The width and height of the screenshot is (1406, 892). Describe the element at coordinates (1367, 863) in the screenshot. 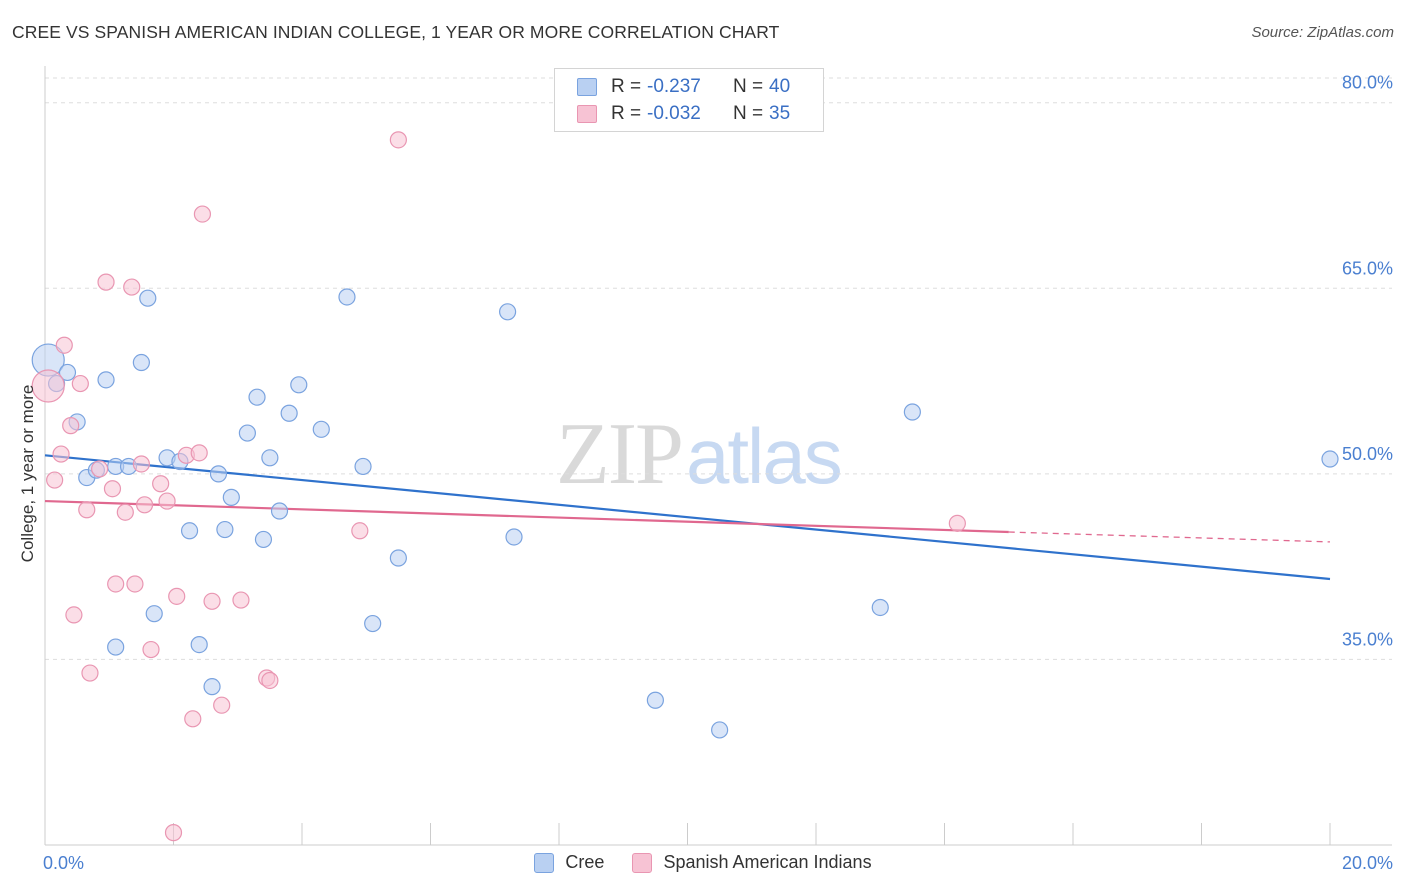

I see `x-tick-label-max: 20.0%` at that location.